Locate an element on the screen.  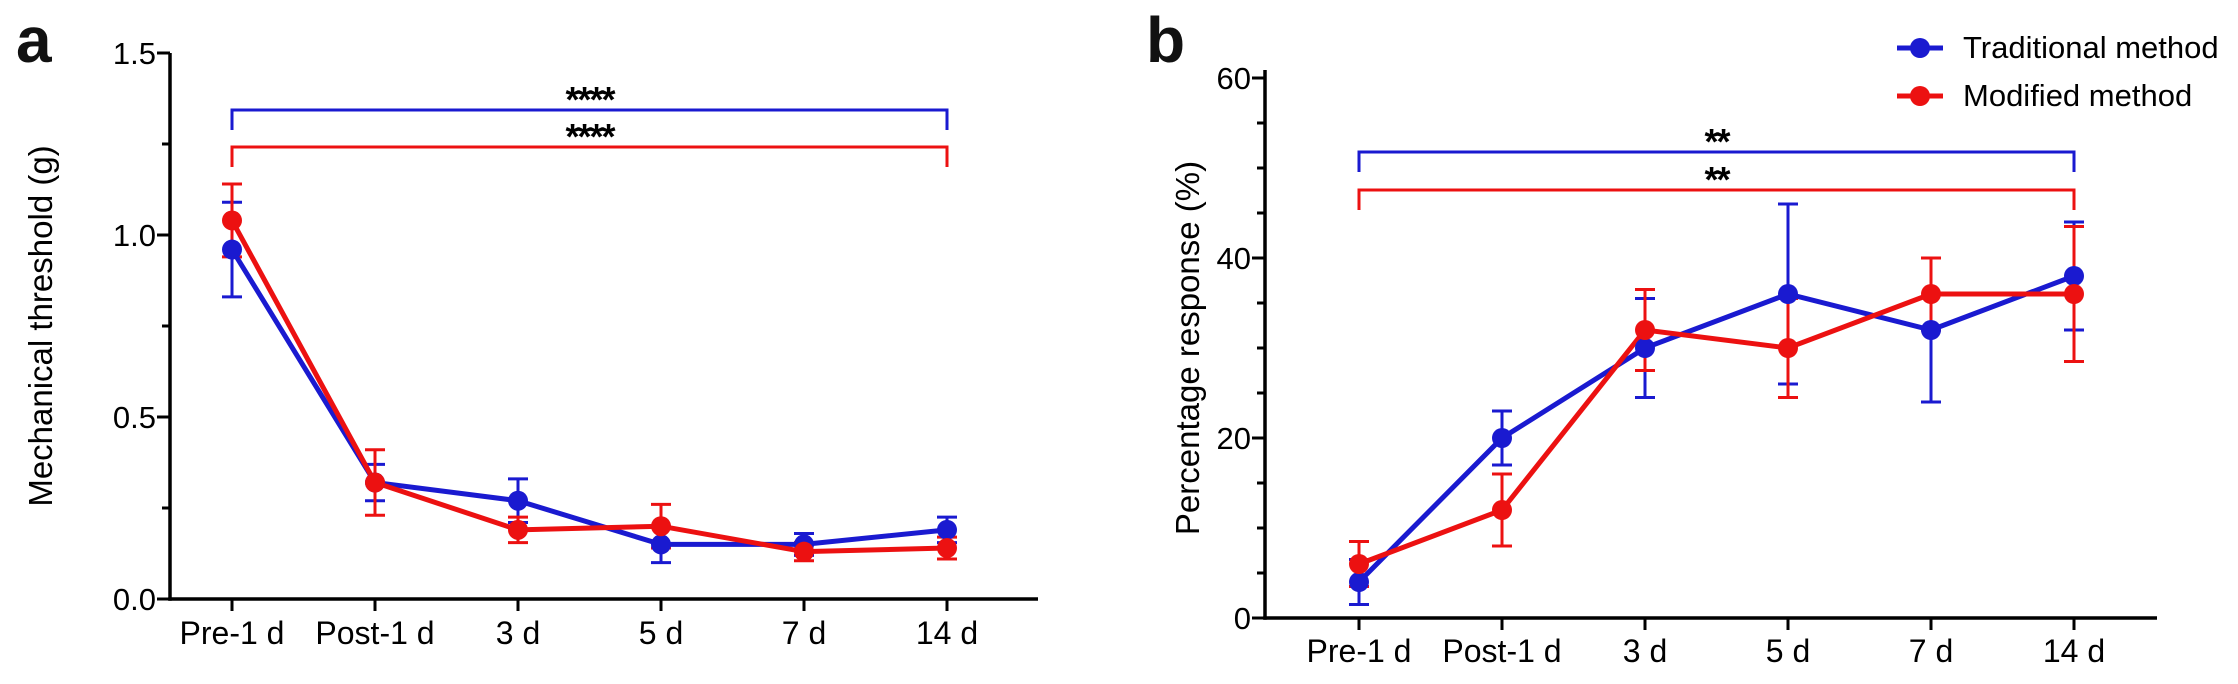
y-tick-label: 20 is located at coordinates (1234, 438).